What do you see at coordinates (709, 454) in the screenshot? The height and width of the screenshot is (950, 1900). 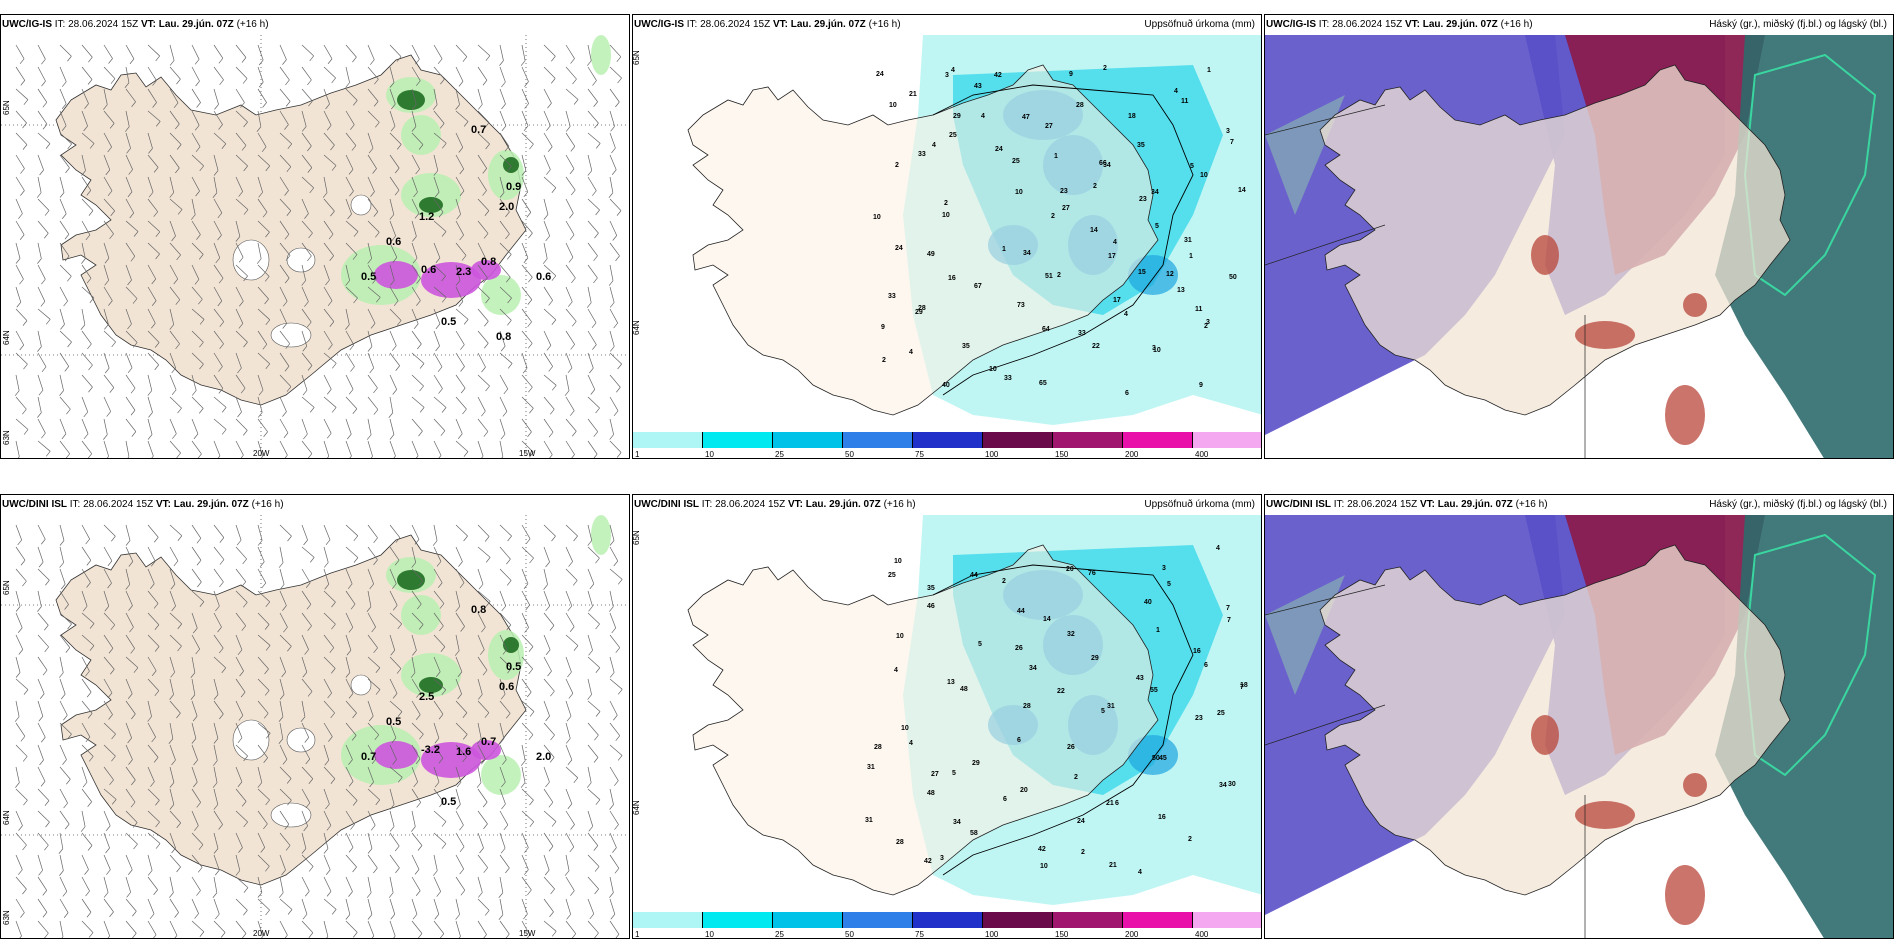 I see `colorbar-tick-label: 10` at bounding box center [709, 454].